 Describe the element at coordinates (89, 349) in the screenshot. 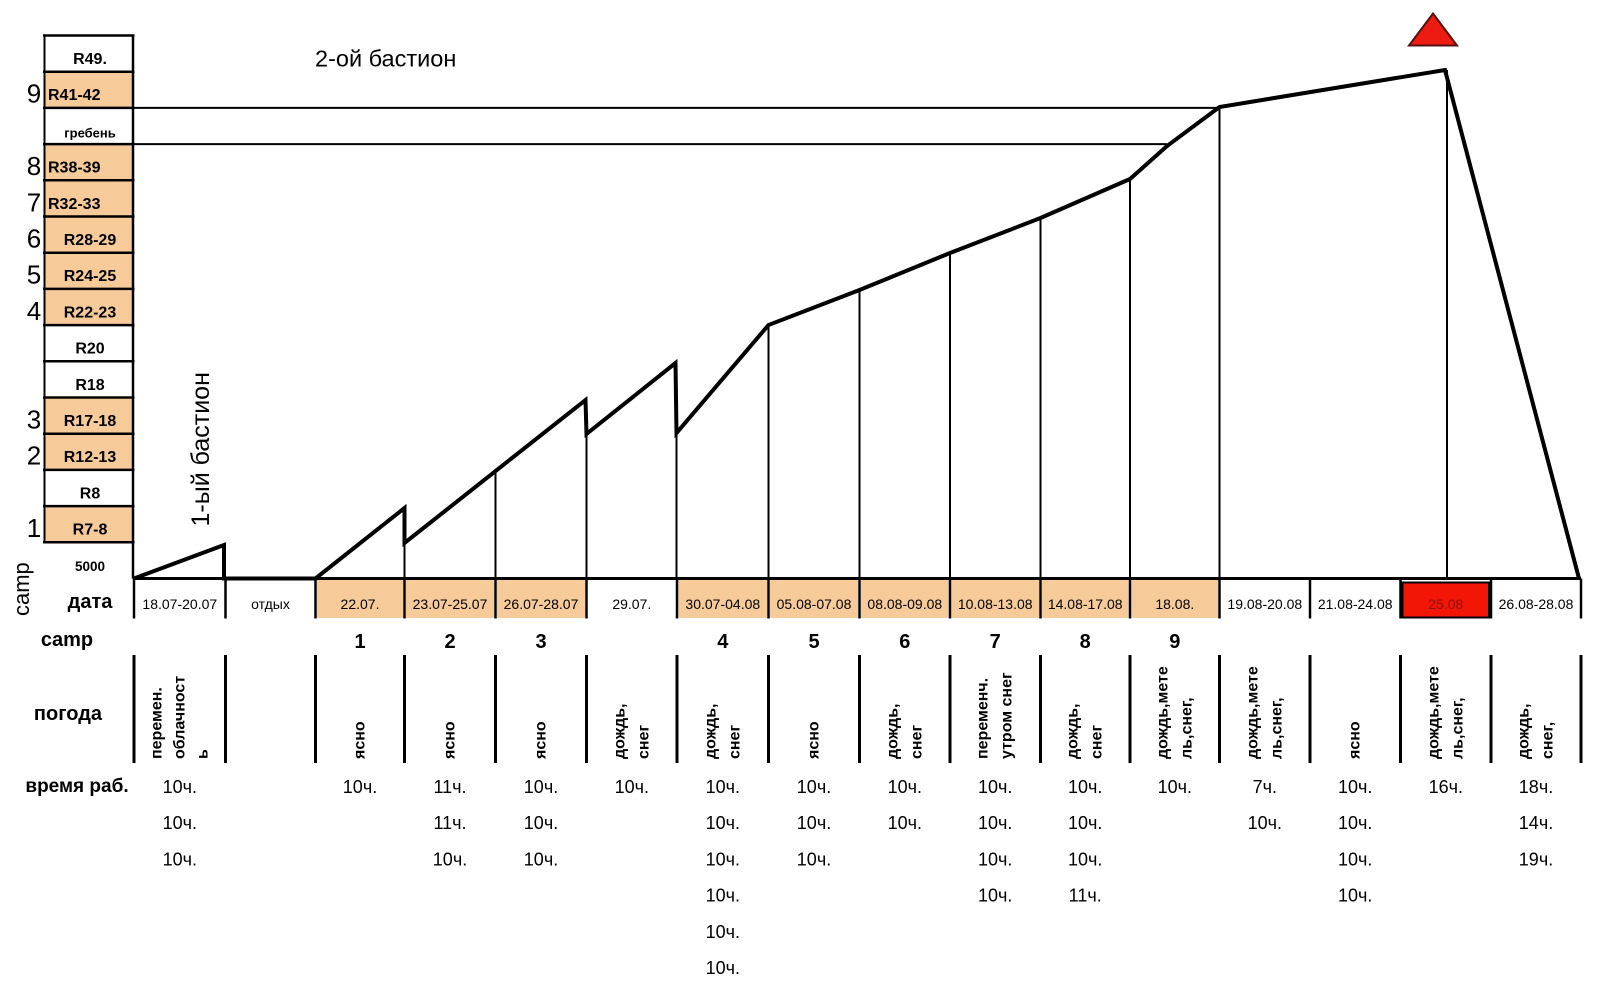

I see `svg-text: R20` at that location.